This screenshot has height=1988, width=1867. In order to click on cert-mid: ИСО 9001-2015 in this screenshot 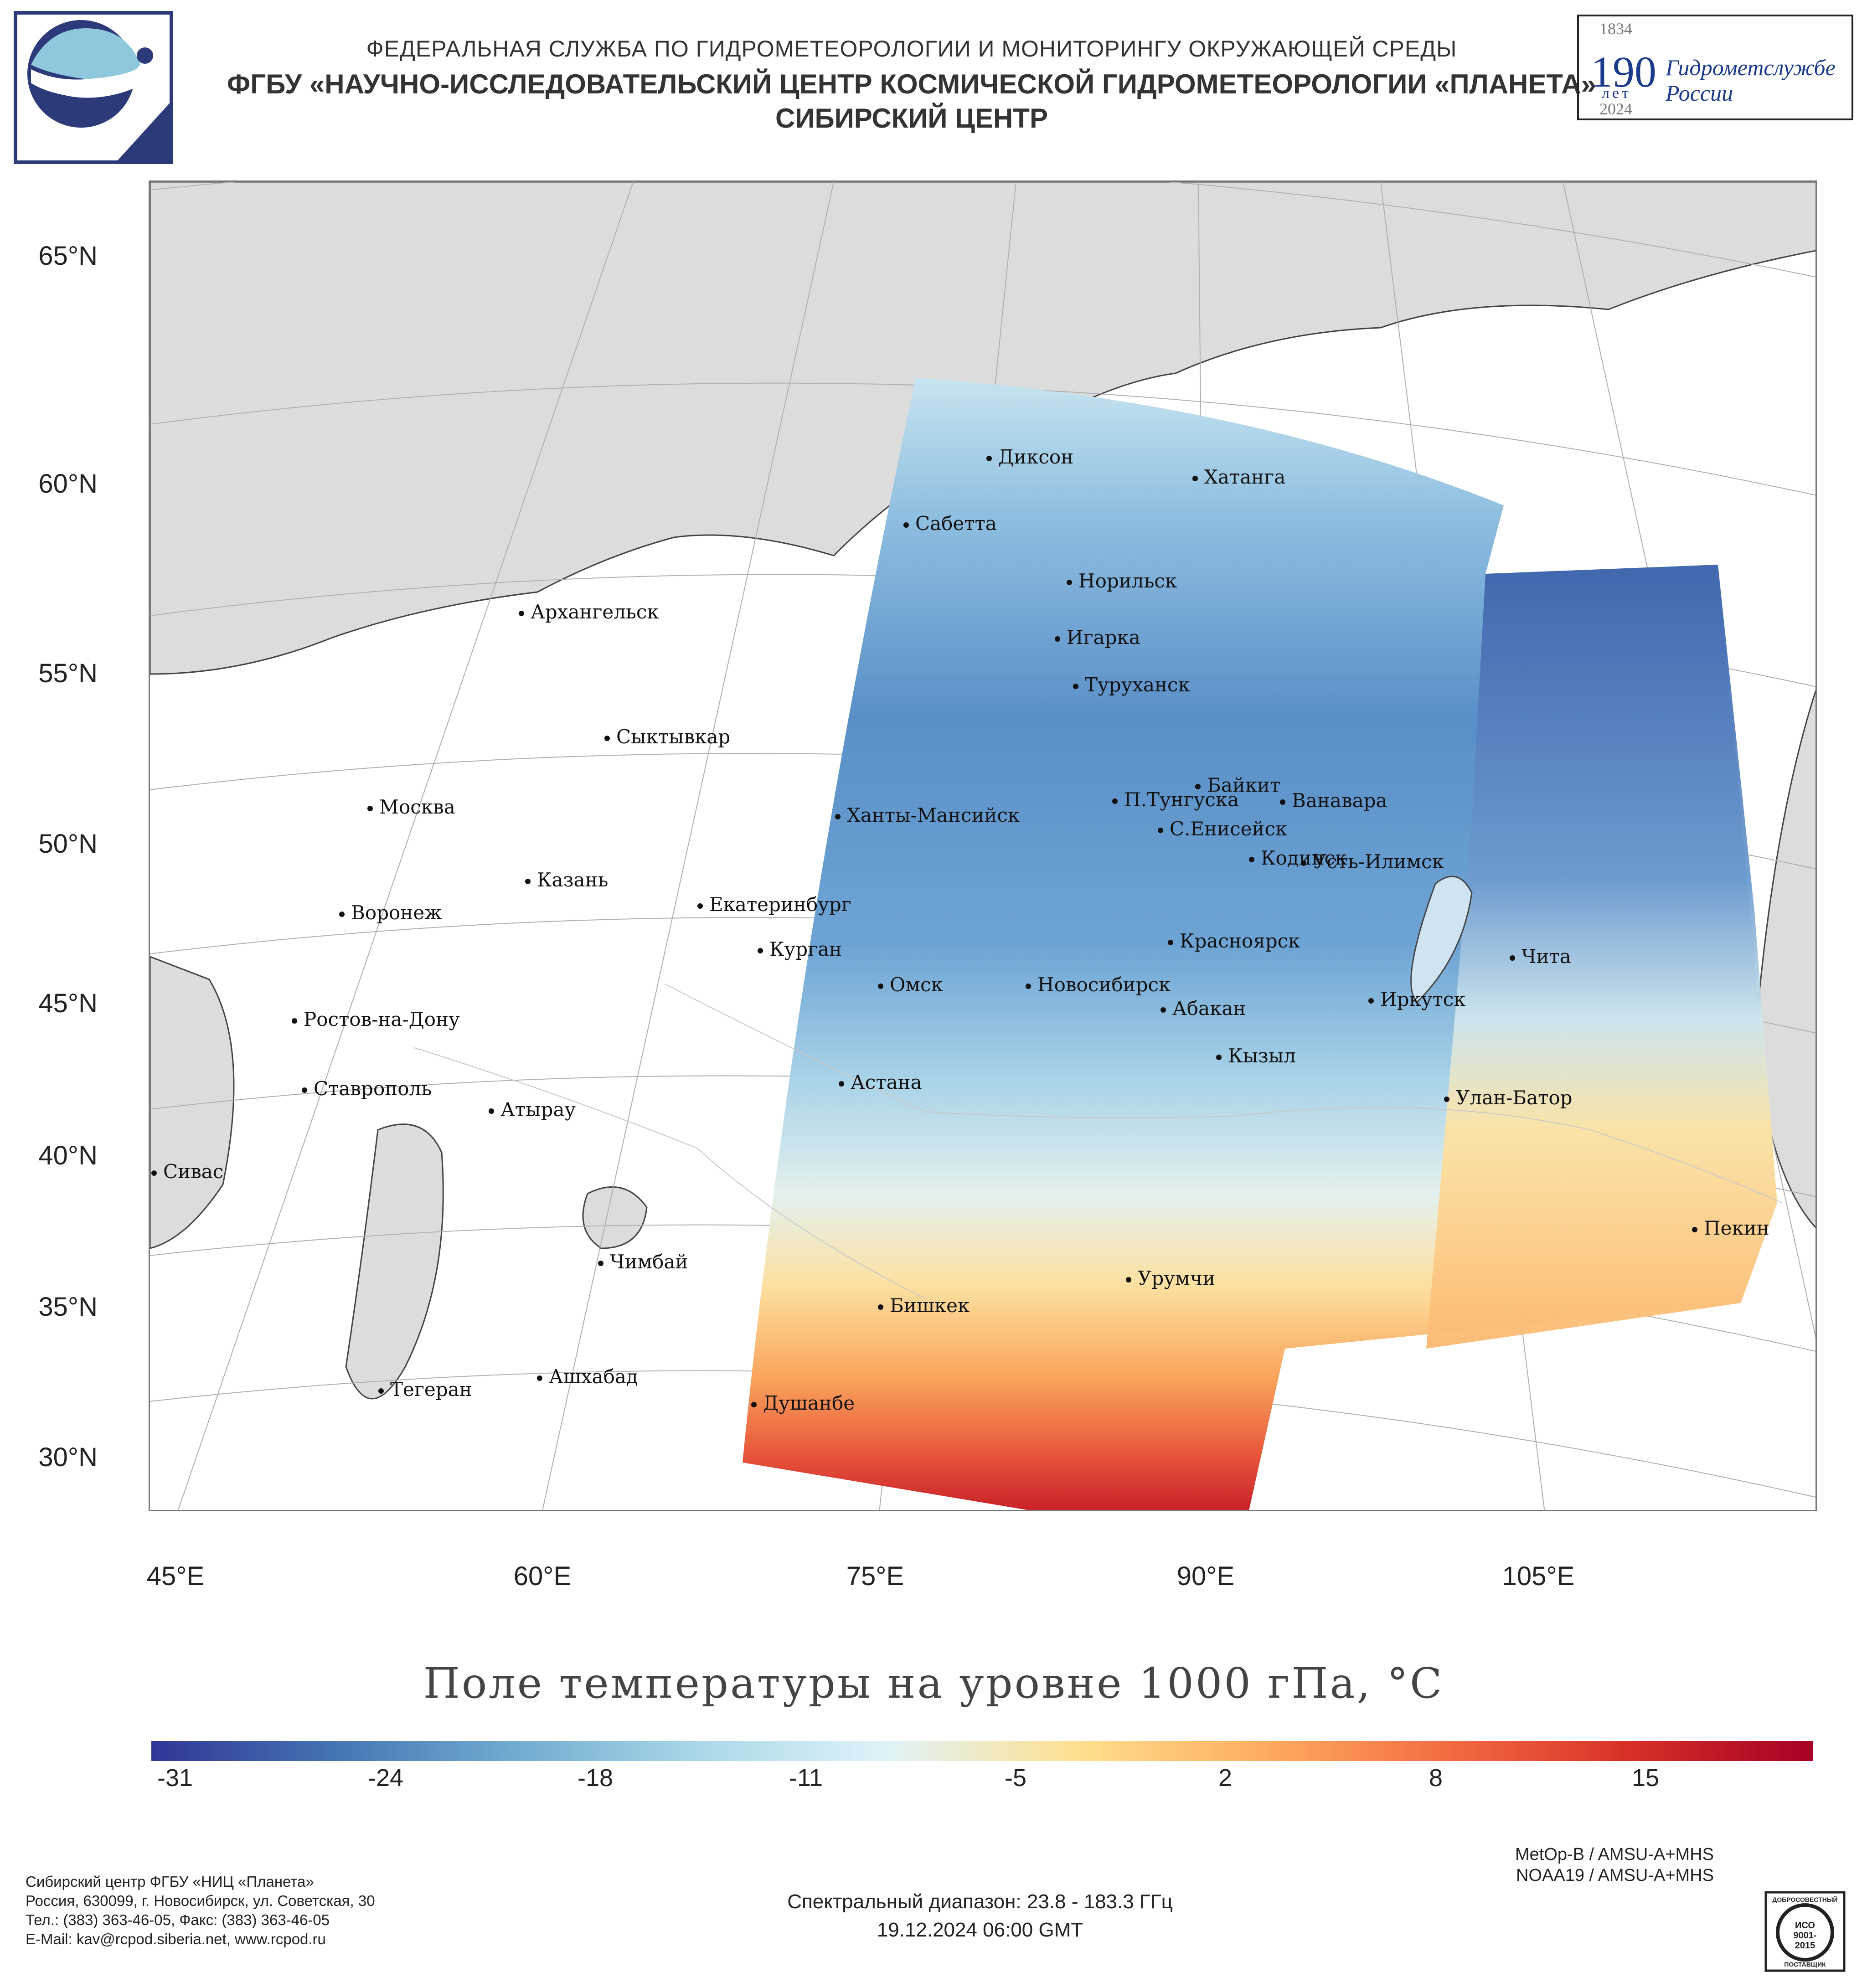, I will do `click(1805, 1936)`.